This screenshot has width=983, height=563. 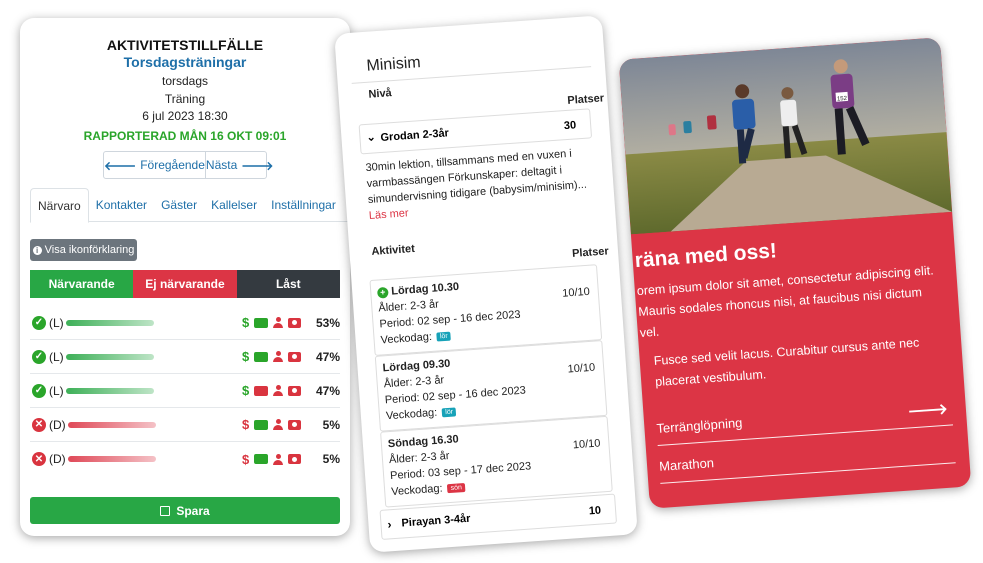 I want to click on attendance-list: ✓ (L) $ 53% ✓ (L) $, so click(x=185, y=391).